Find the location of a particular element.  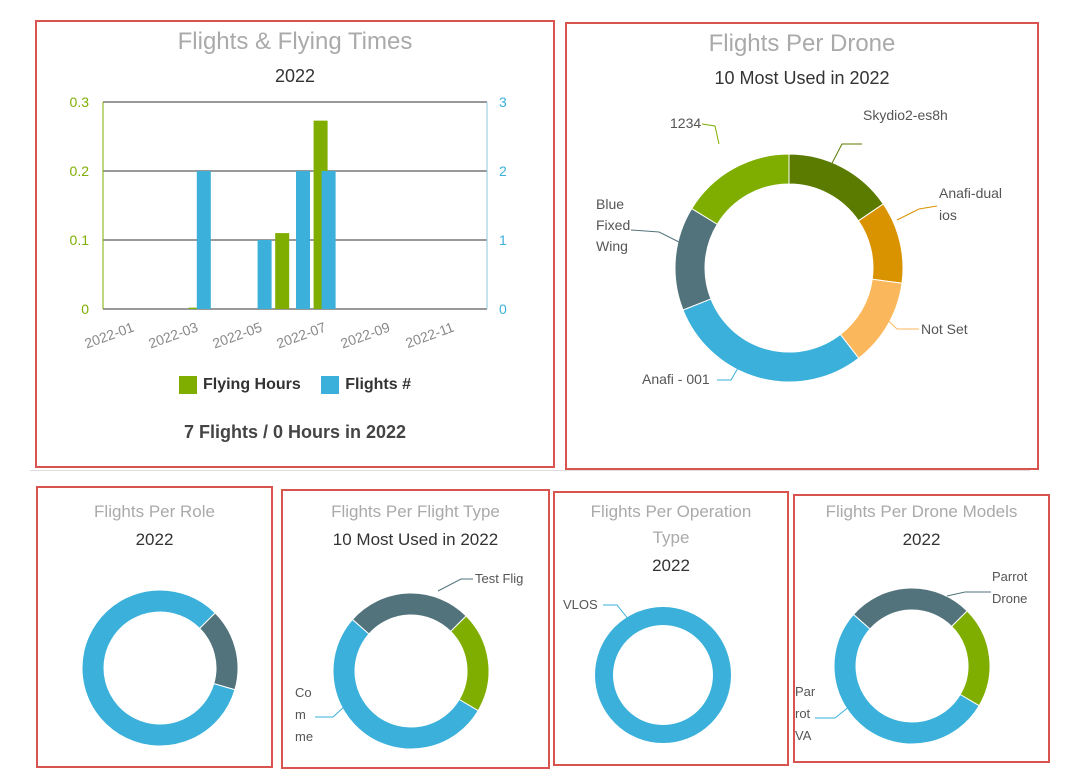

per-operation-type-donut: VLOS is located at coordinates (647, 670).